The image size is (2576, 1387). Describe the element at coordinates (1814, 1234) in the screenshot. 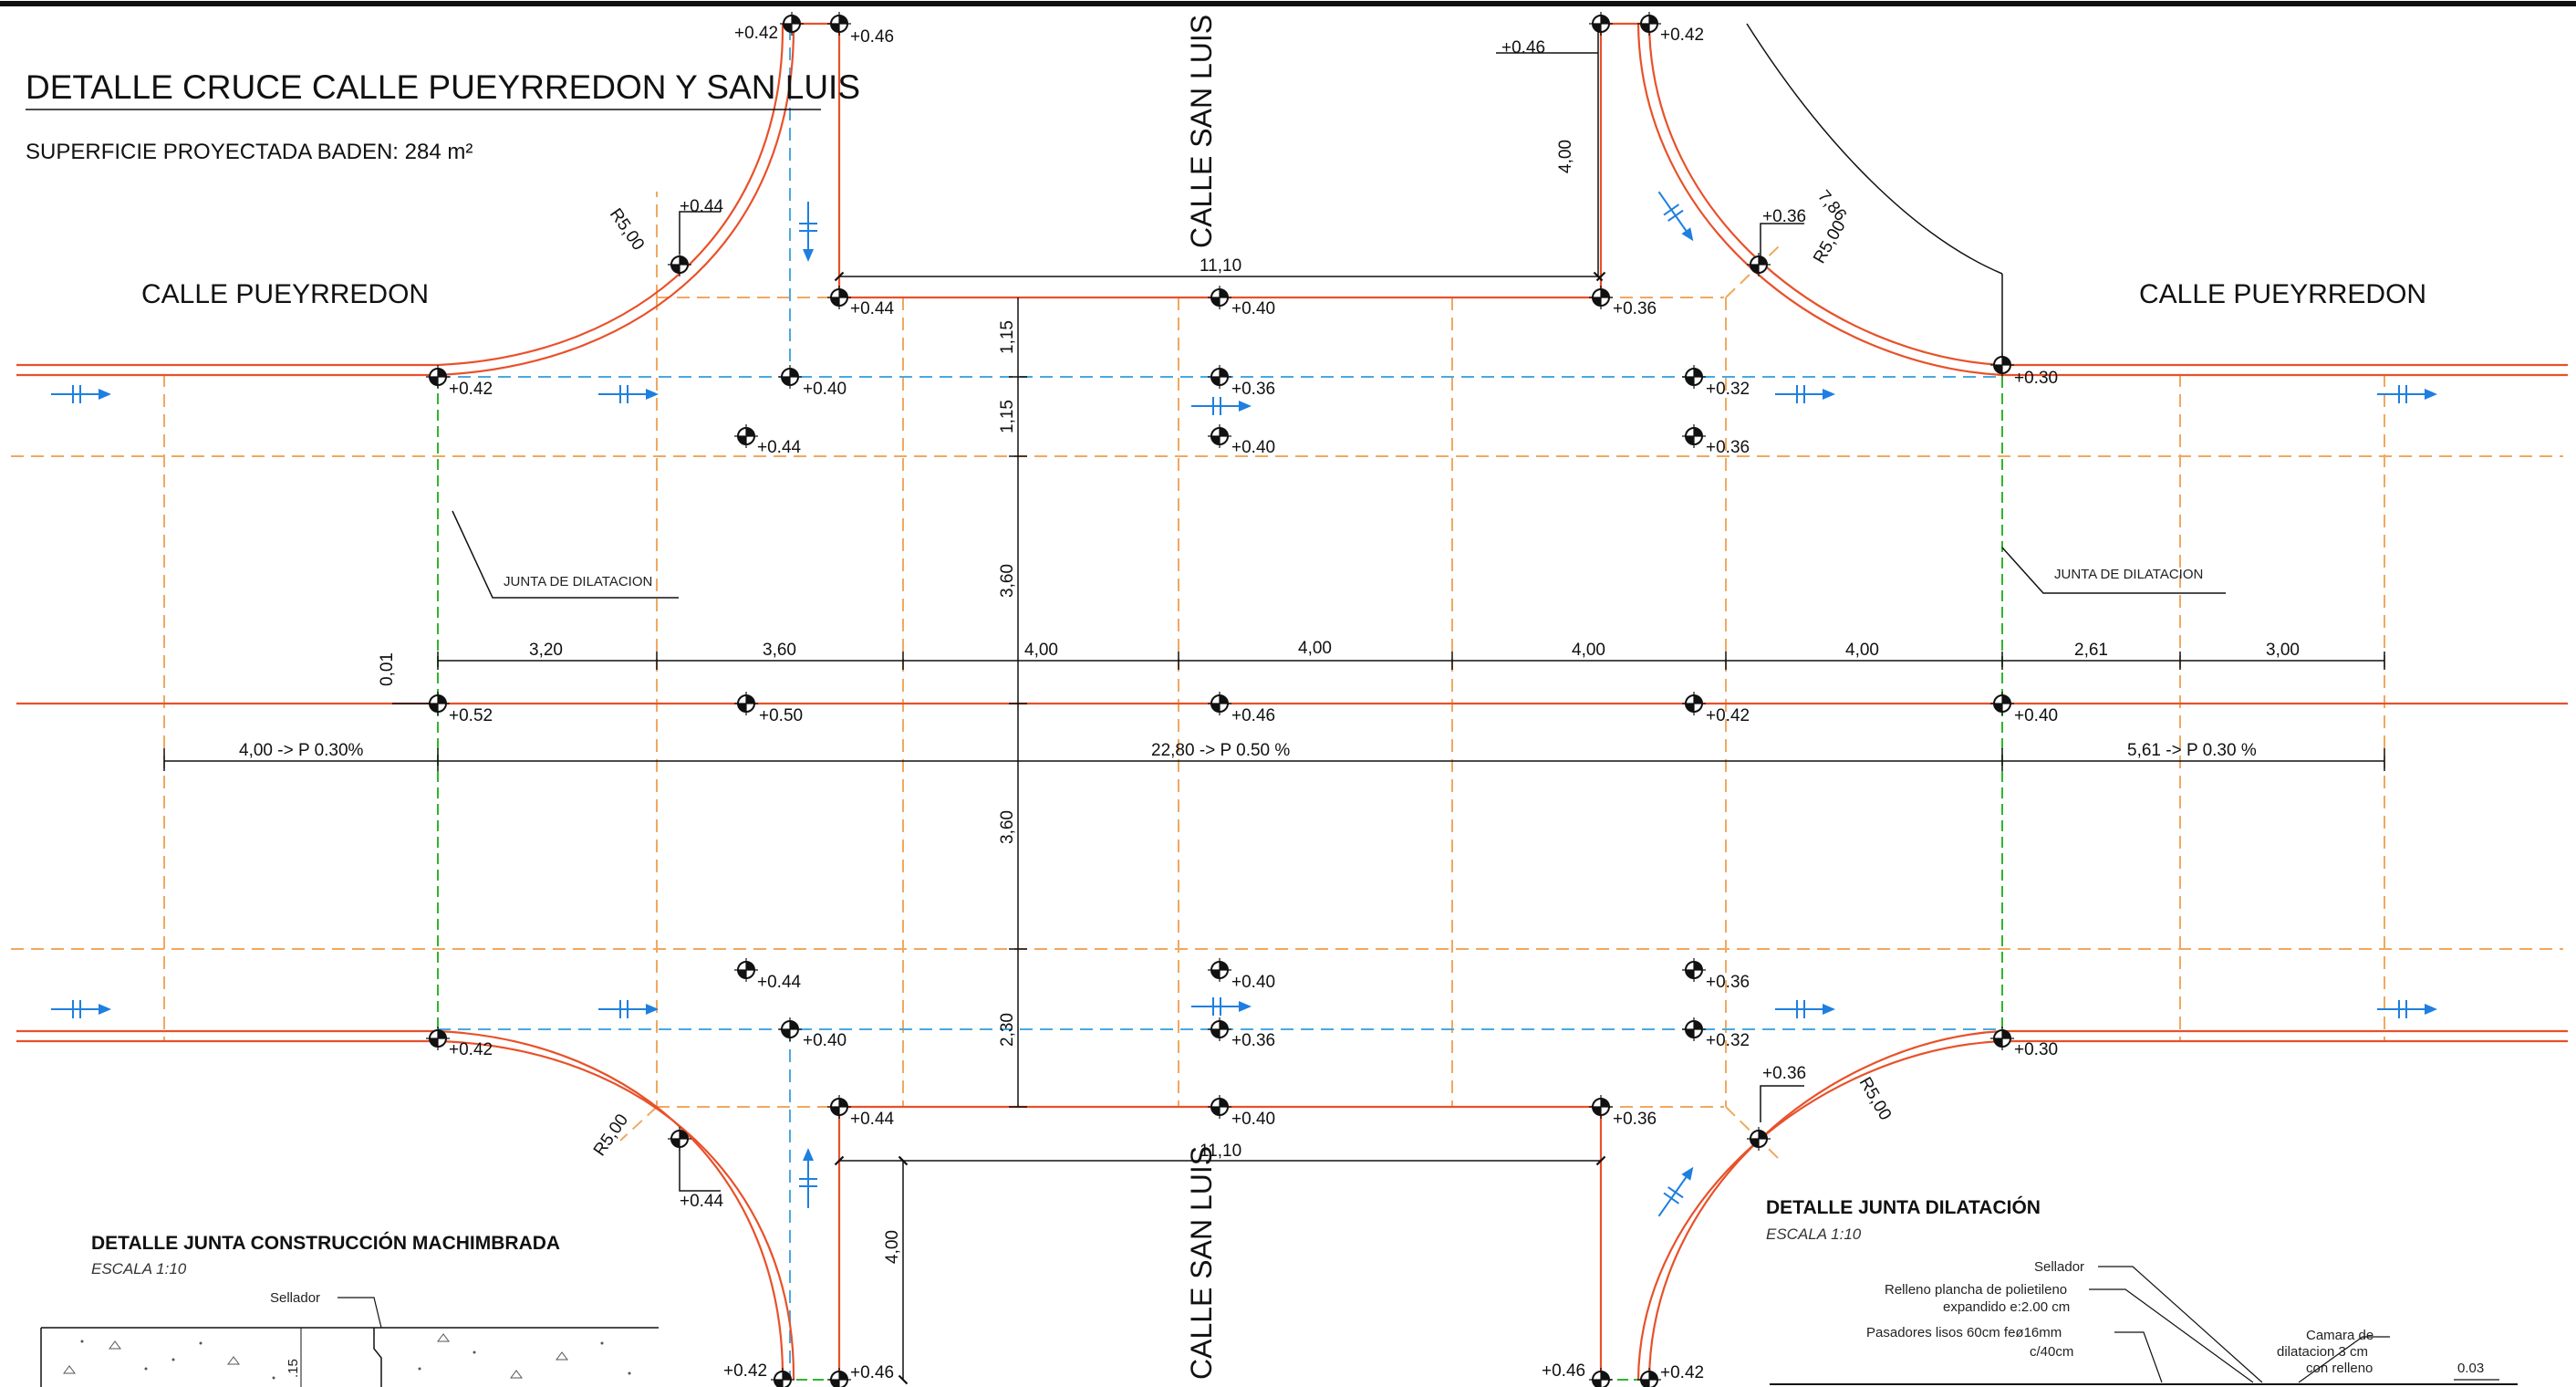

I see `dilatacion-scale: ESCALA 1:10` at that location.